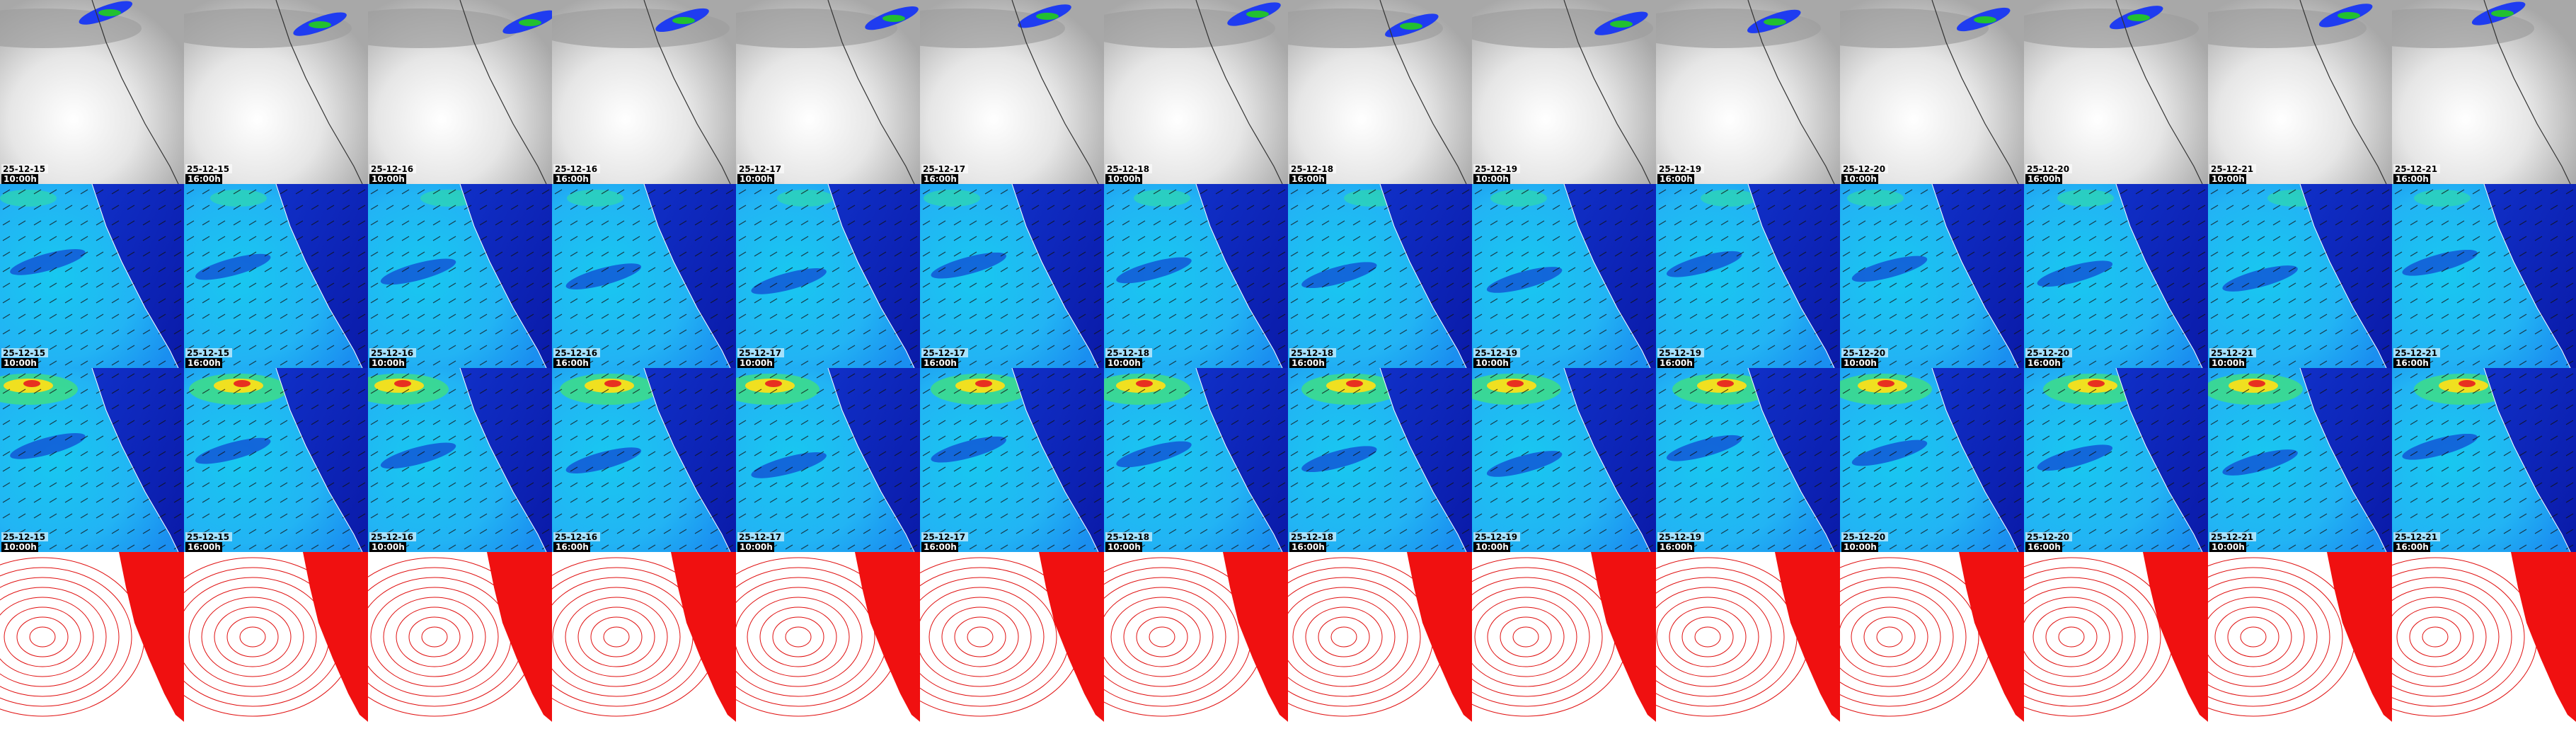 This screenshot has height=736, width=2576. Describe the element at coordinates (2048, 169) in the screenshot. I see `frame-date: 25-12-20` at that location.